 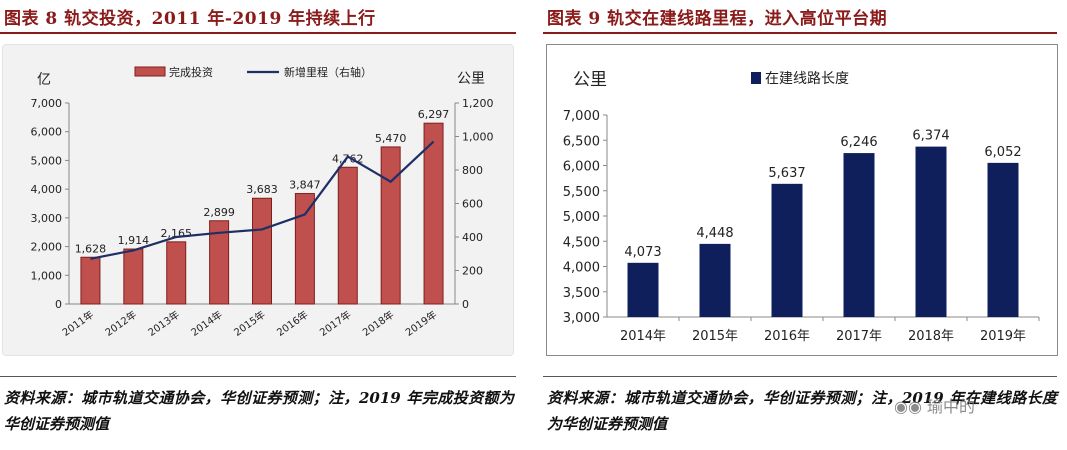 I want to click on y-tick-label: 7,000, so click(x=581, y=116).